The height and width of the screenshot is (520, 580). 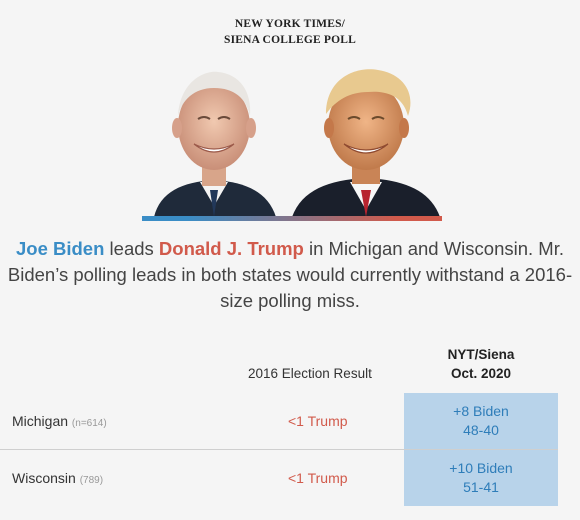 What do you see at coordinates (91, 480) in the screenshot?
I see `sample-size: (789)` at bounding box center [91, 480].